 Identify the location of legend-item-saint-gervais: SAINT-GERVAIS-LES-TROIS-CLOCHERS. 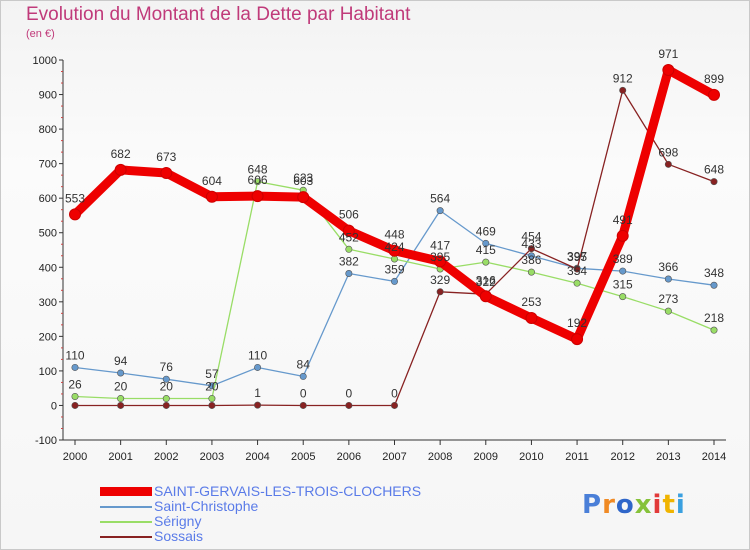
(280, 491).